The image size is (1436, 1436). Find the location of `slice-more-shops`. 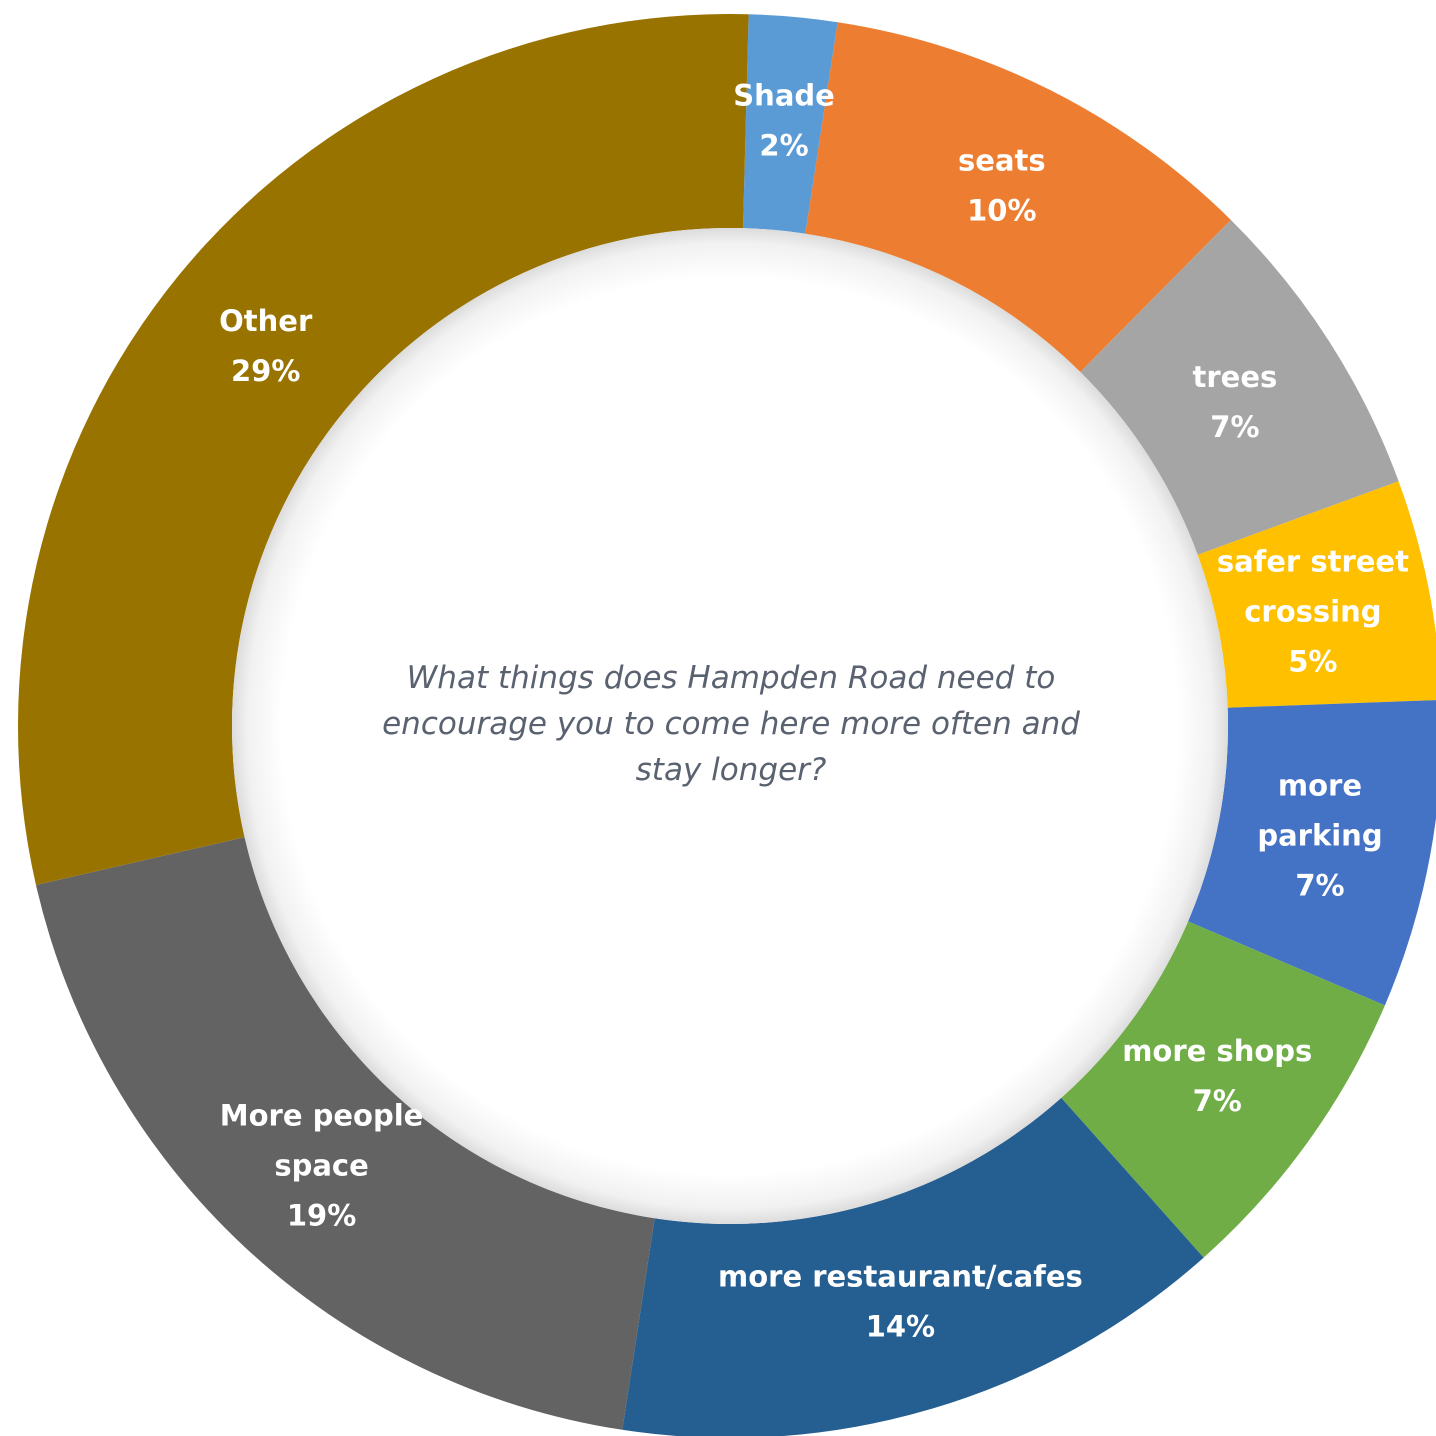

slice-more-shops is located at coordinates (1223, 1089).